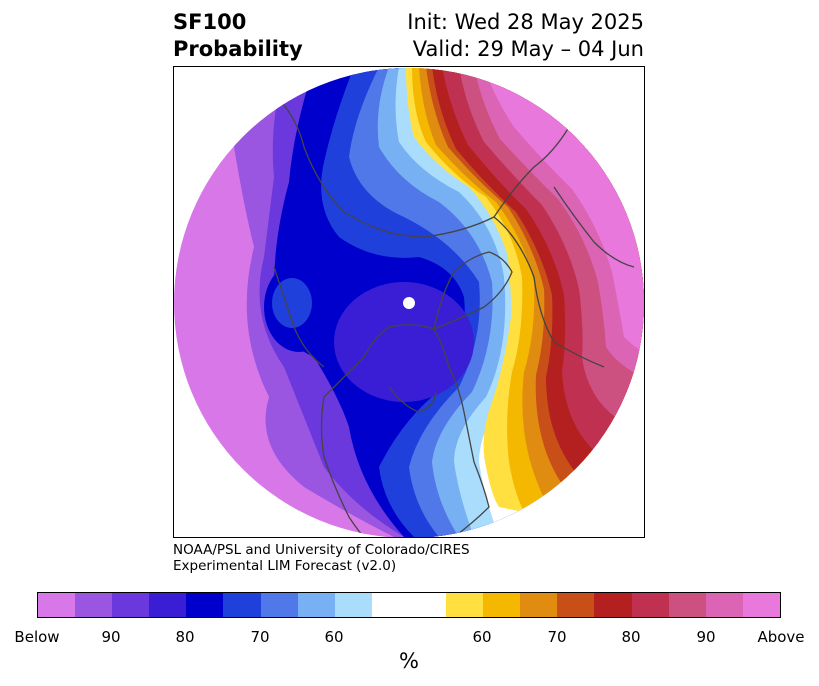 Image resolution: width=819 pixels, height=686 pixels. What do you see at coordinates (528, 49) in the screenshot?
I see `valid-range: Valid: 29 May – 04 Jun` at bounding box center [528, 49].